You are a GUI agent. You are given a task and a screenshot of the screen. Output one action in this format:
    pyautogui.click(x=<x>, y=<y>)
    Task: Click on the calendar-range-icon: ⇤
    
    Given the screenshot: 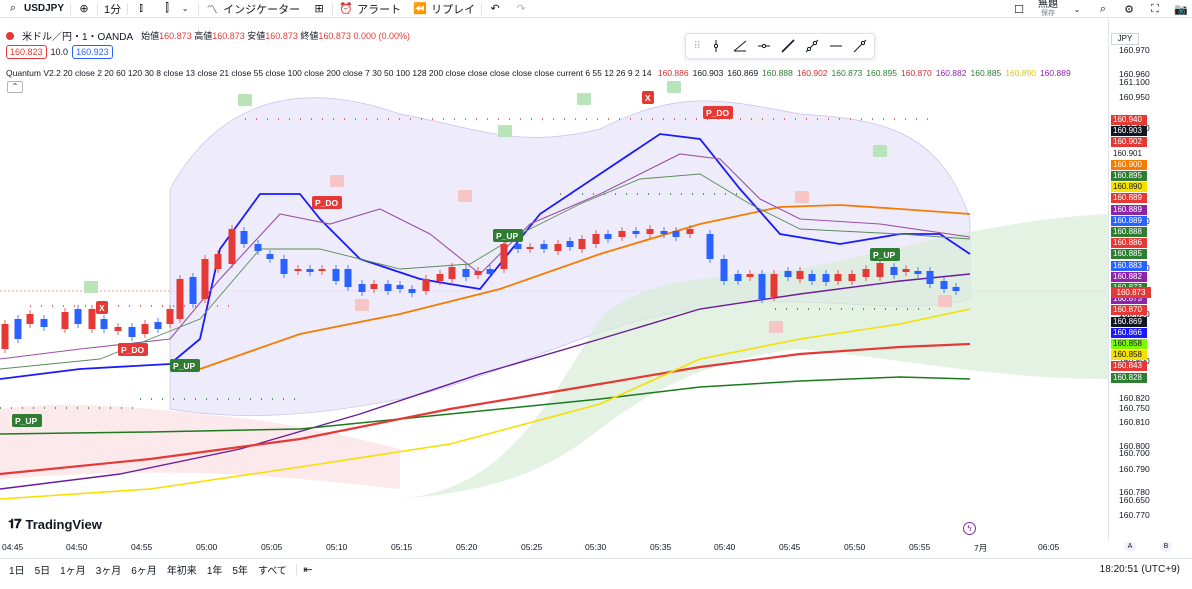 What is the action you would take?
    pyautogui.click(x=308, y=570)
    